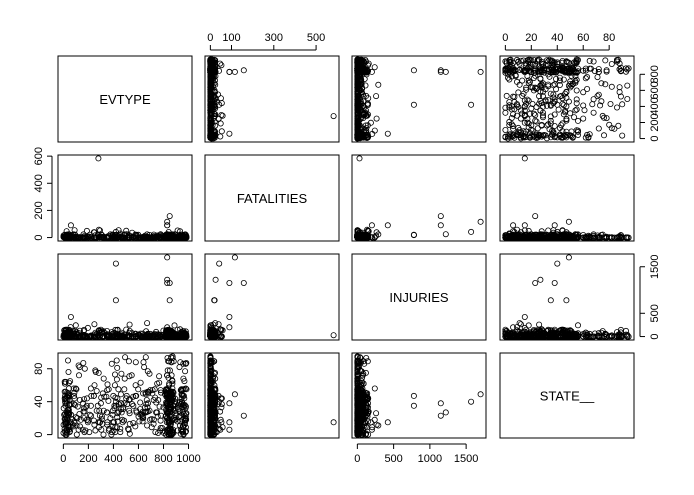 The image size is (694, 495). I want to click on variable-label: FATALITIES, so click(272, 198).